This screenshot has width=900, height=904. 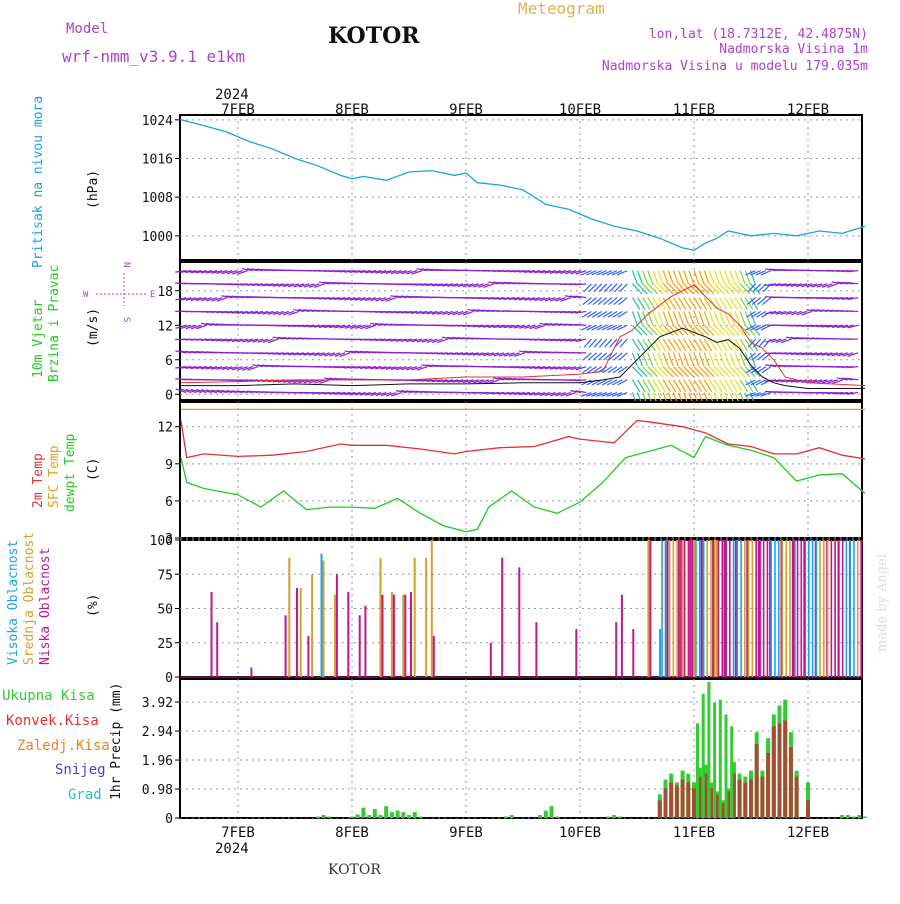 What do you see at coordinates (63, 746) in the screenshot?
I see `legend-frz-rain: Zaledj.Kisa` at bounding box center [63, 746].